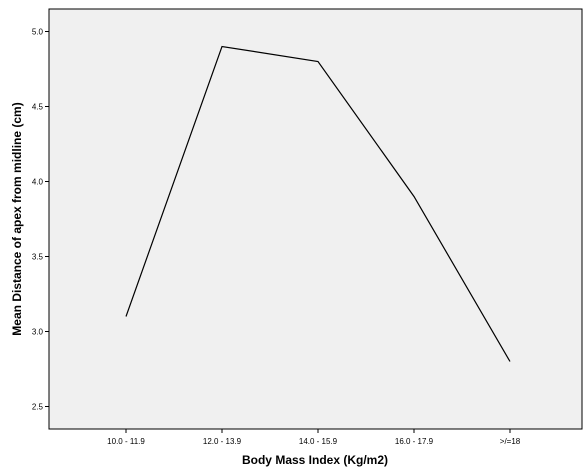 The height and width of the screenshot is (468, 583). I want to click on y-axis-title: Mean Distance of apex from midline (cm), so click(17, 218).